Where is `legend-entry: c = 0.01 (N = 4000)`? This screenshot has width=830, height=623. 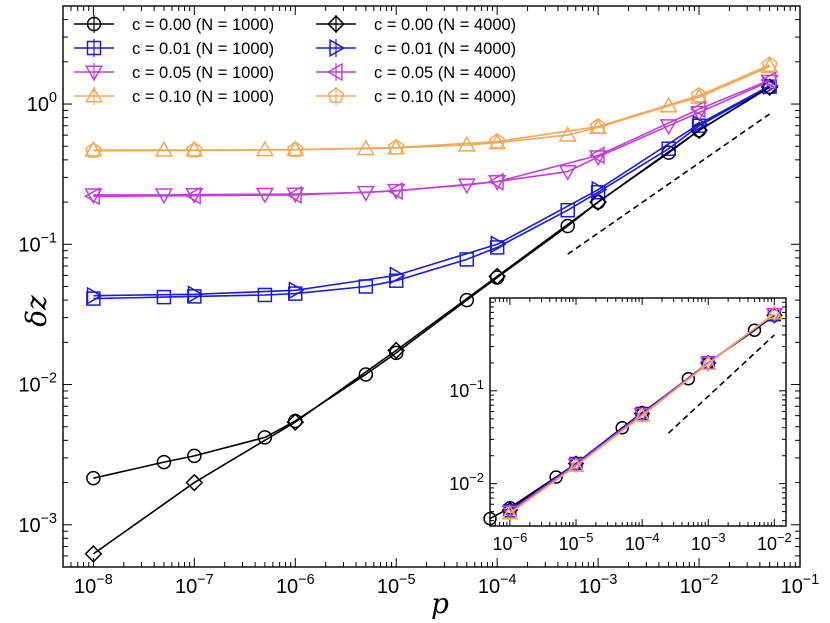 legend-entry: c = 0.01 (N = 4000) is located at coordinates (416, 48).